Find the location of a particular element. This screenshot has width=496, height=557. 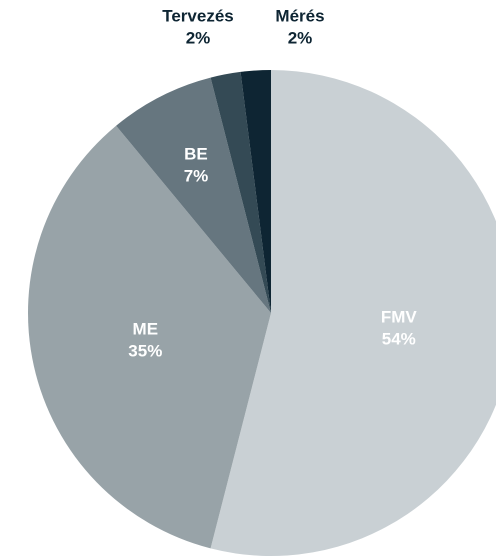

slice-label: BE is located at coordinates (196, 153).